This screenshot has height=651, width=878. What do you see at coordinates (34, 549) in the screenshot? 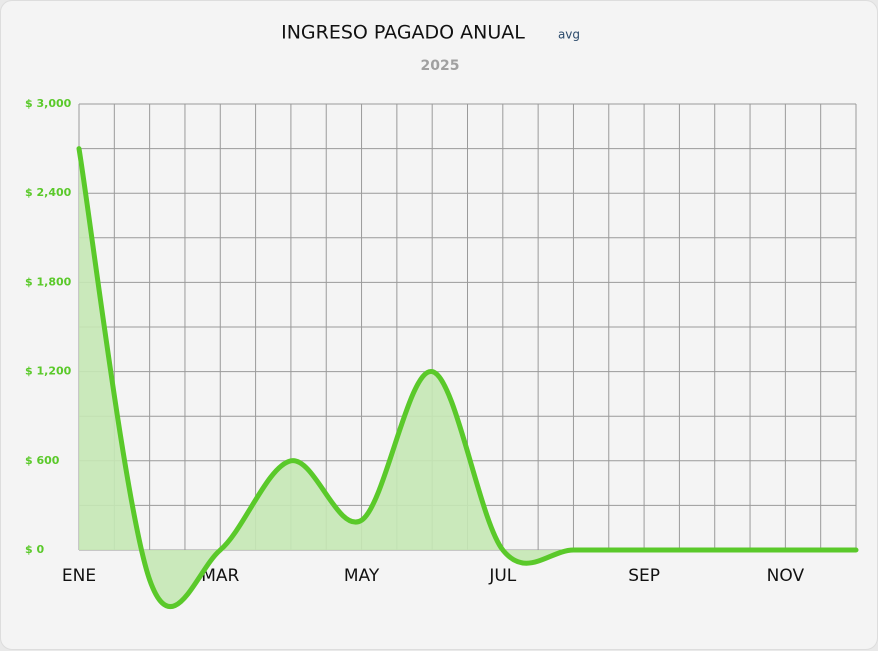
I see `y-tick-label: $ 0` at bounding box center [34, 549].